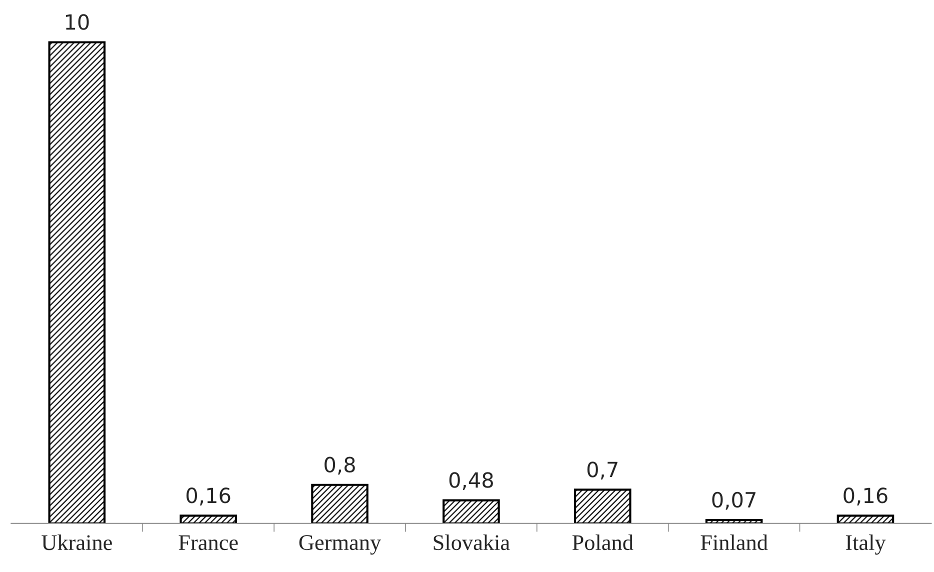 The image size is (934, 572). Describe the element at coordinates (603, 542) in the screenshot. I see `x-tick-label: Poland` at that location.